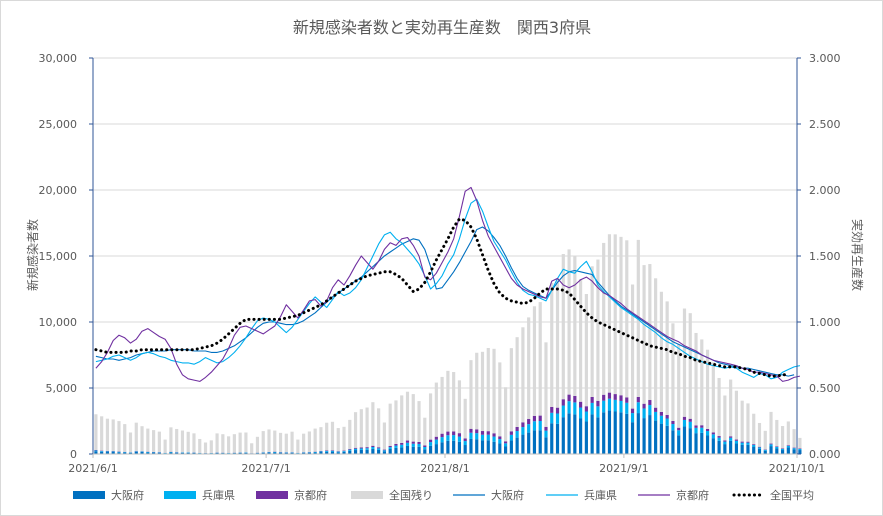 The image size is (883, 516). What do you see at coordinates (825, 454) in the screenshot?
I see `y-right-tick-label: 0.000` at bounding box center [825, 454].